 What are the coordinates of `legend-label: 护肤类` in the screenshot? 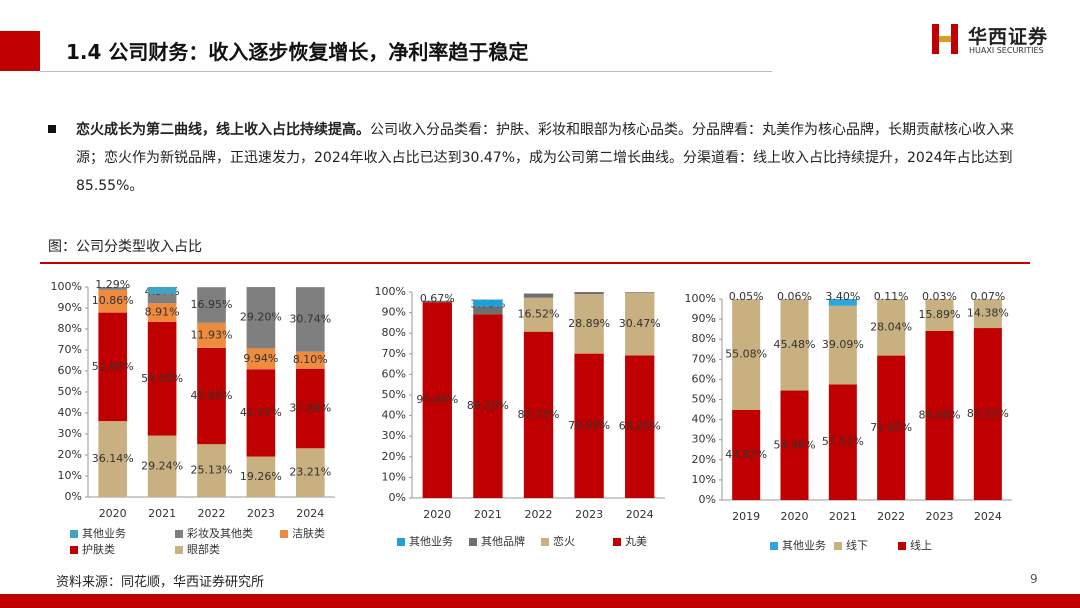 It's located at (98, 549).